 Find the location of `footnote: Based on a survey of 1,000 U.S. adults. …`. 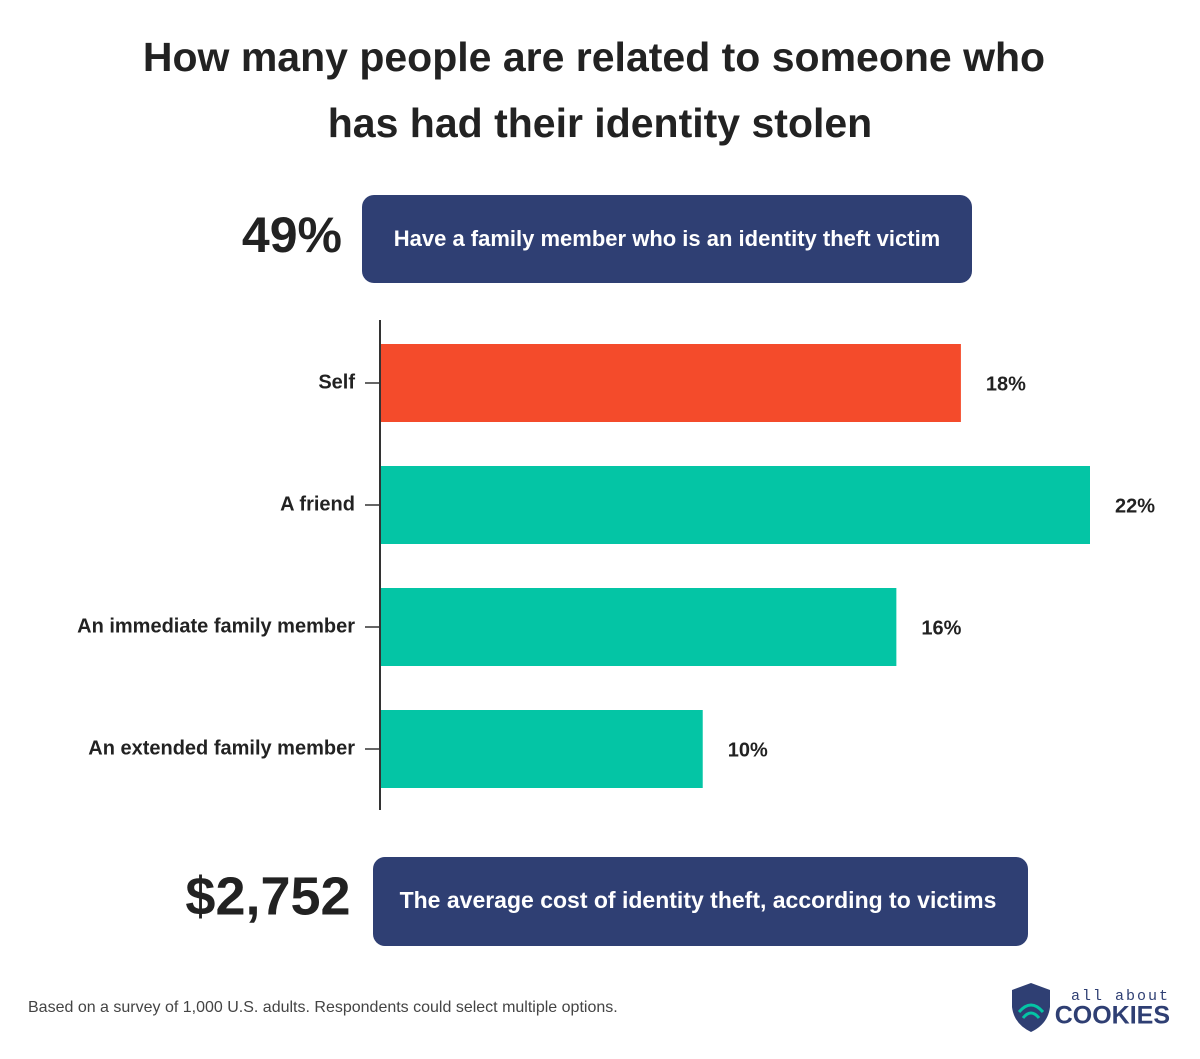

footnote: Based on a survey of 1,000 U.S. adults. … is located at coordinates (323, 1007).